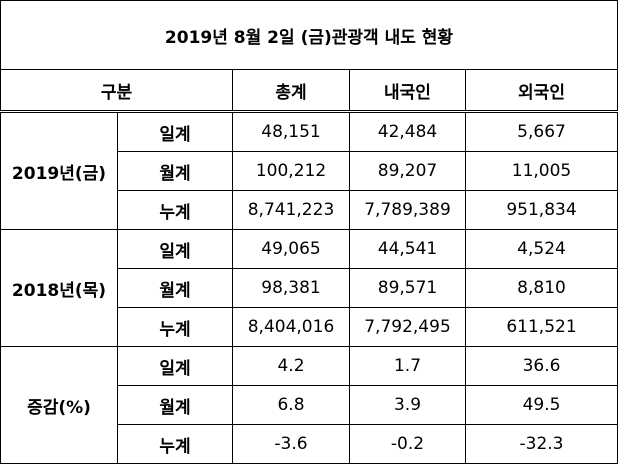 This screenshot has width=619, height=468. I want to click on table-row: 구분 총계 내국인 외국인, so click(309, 91).